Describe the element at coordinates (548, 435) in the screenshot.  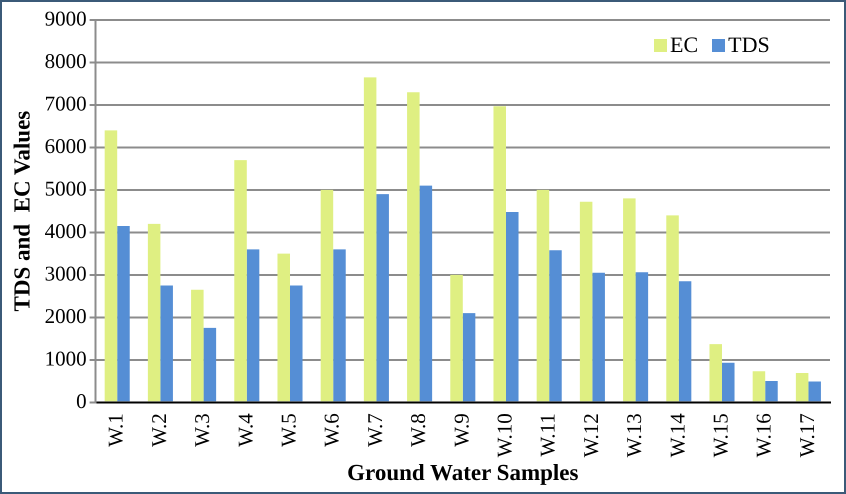
I see `x-tick-label: W.11` at that location.